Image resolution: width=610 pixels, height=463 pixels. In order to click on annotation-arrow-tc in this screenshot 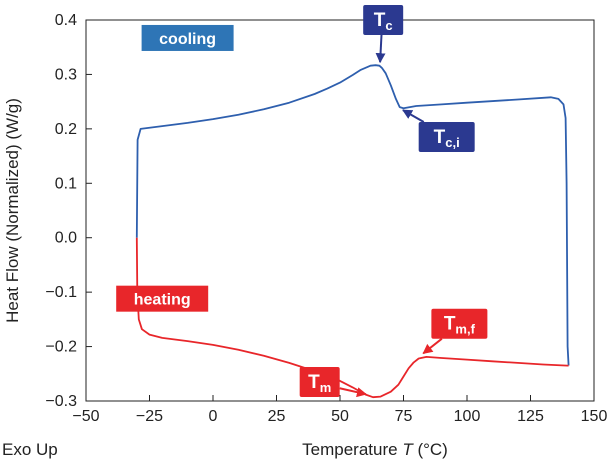, I will do `click(380, 49)`.